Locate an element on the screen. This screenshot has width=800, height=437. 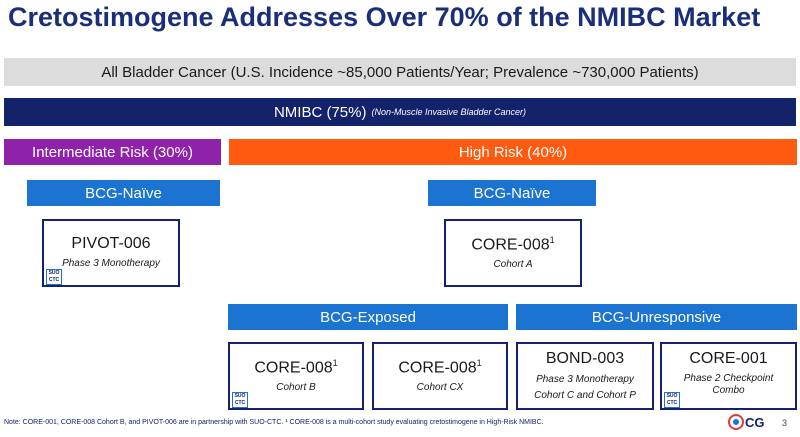
svg-text: CG is located at coordinates (755, 422).